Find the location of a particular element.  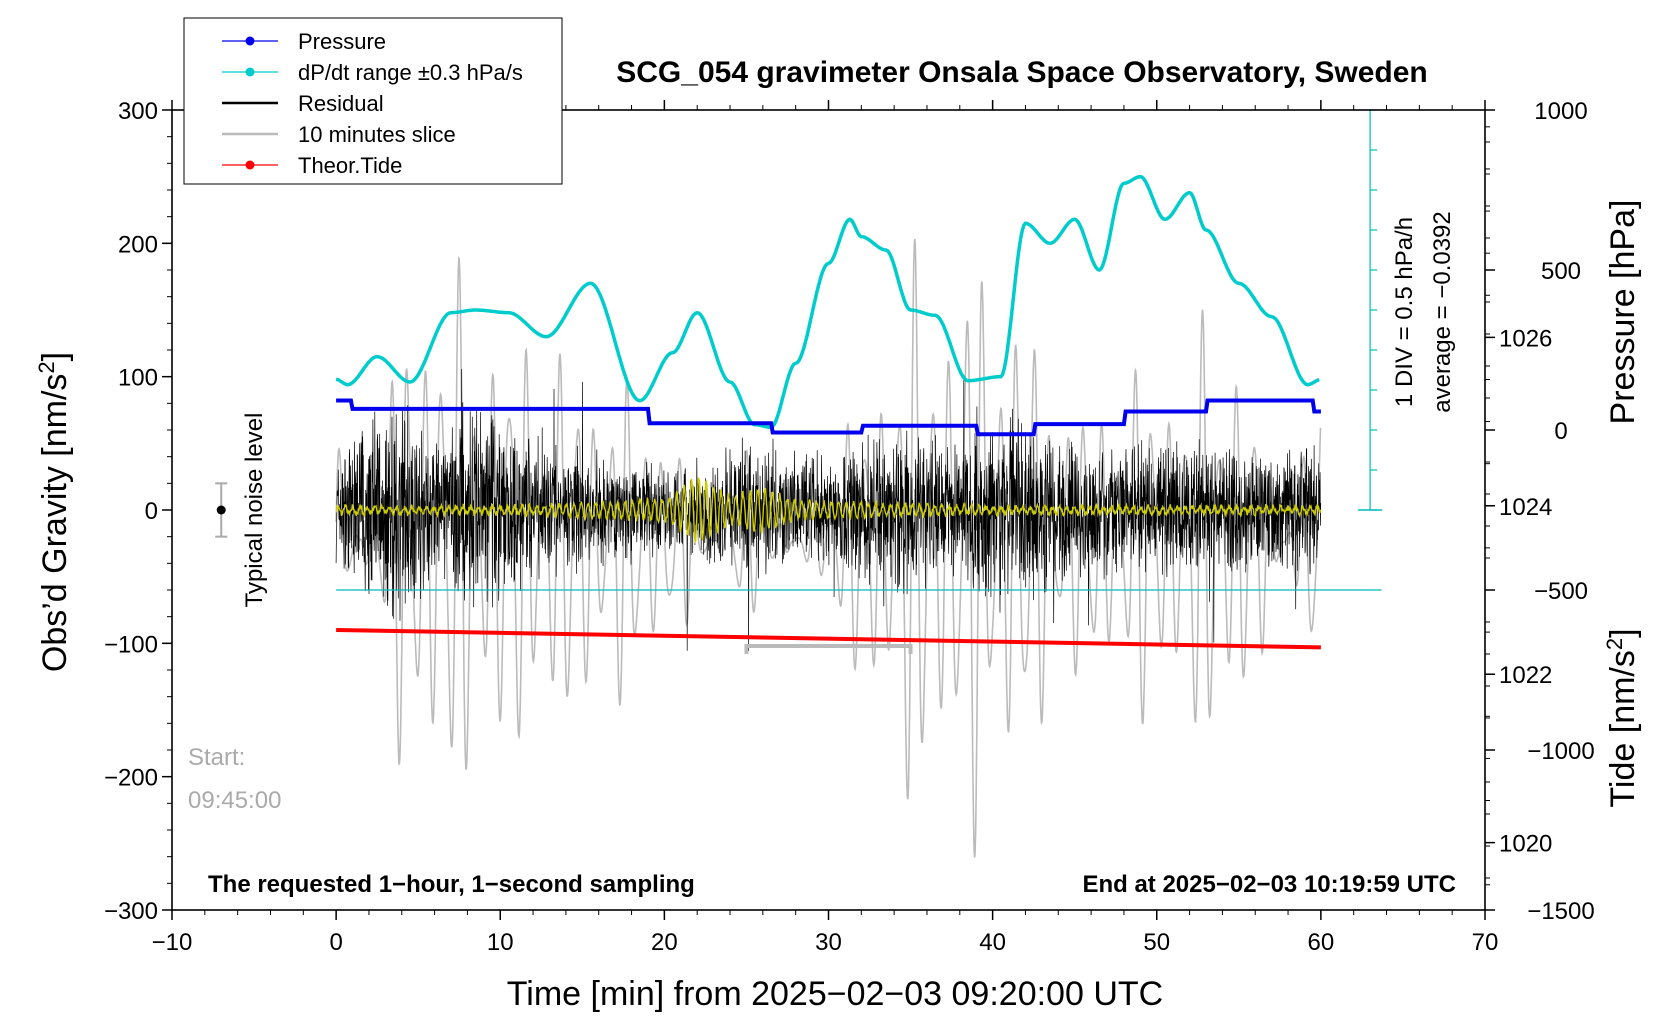

theor-tide-line is located at coordinates (828, 639).